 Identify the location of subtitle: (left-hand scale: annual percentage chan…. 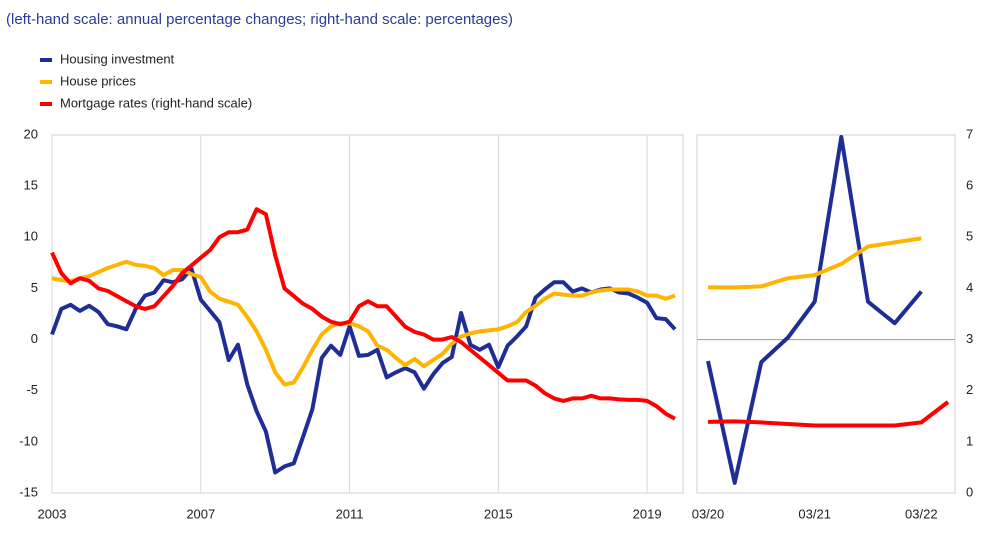
(259, 19).